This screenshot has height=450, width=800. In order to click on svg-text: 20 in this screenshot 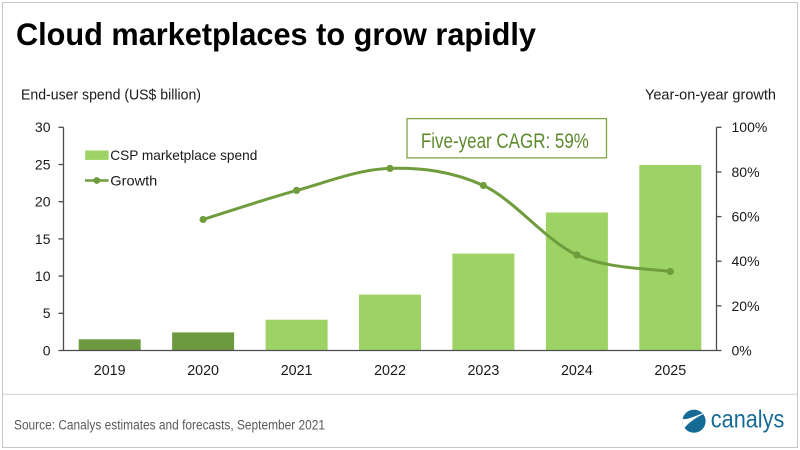, I will do `click(43, 202)`.